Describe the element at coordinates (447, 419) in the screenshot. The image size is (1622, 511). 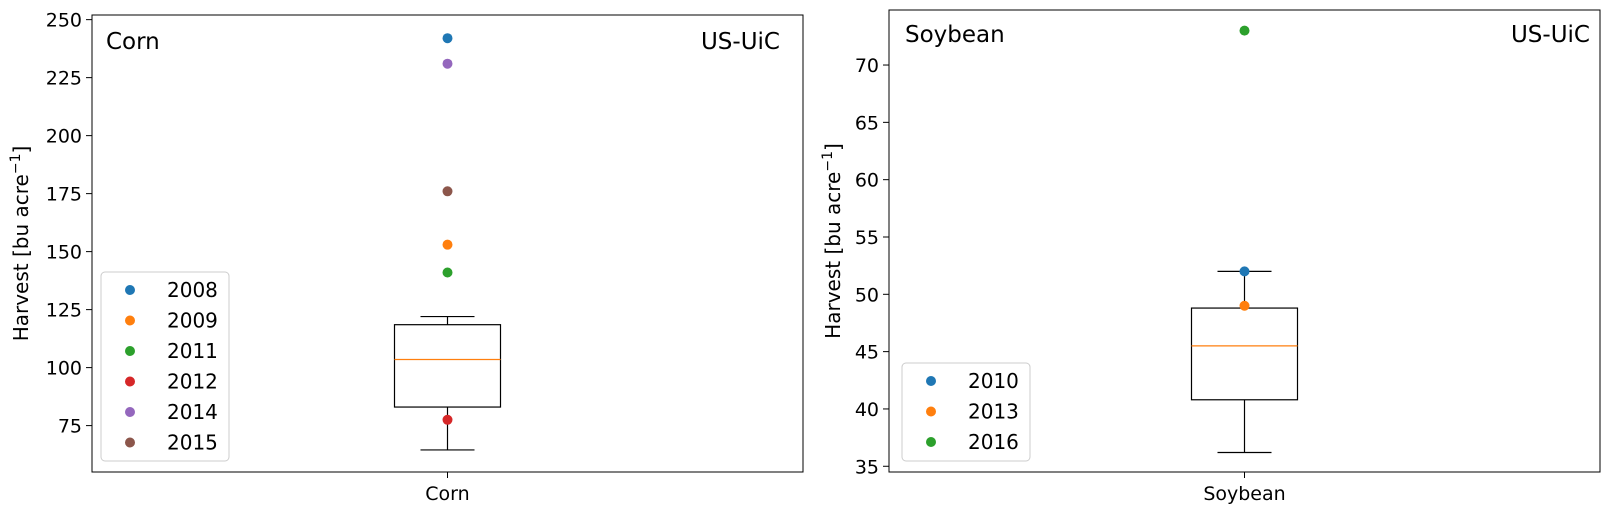
I see `point-2012` at that location.